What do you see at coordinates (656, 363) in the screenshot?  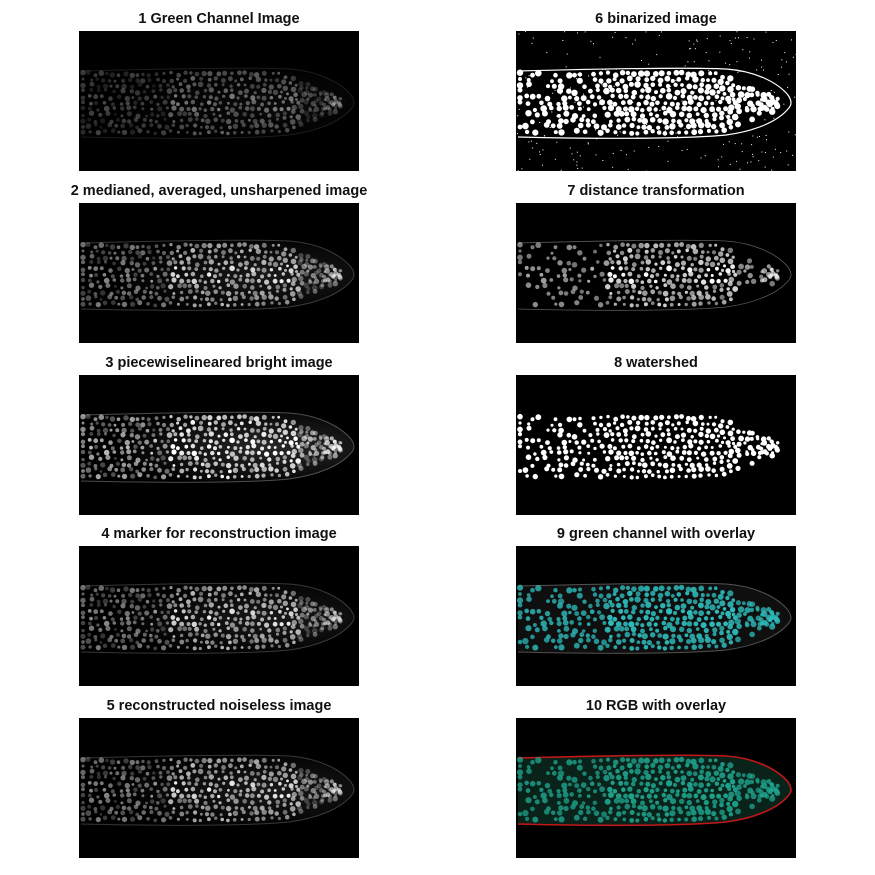 I see `panel-title: 8 watershed` at bounding box center [656, 363].